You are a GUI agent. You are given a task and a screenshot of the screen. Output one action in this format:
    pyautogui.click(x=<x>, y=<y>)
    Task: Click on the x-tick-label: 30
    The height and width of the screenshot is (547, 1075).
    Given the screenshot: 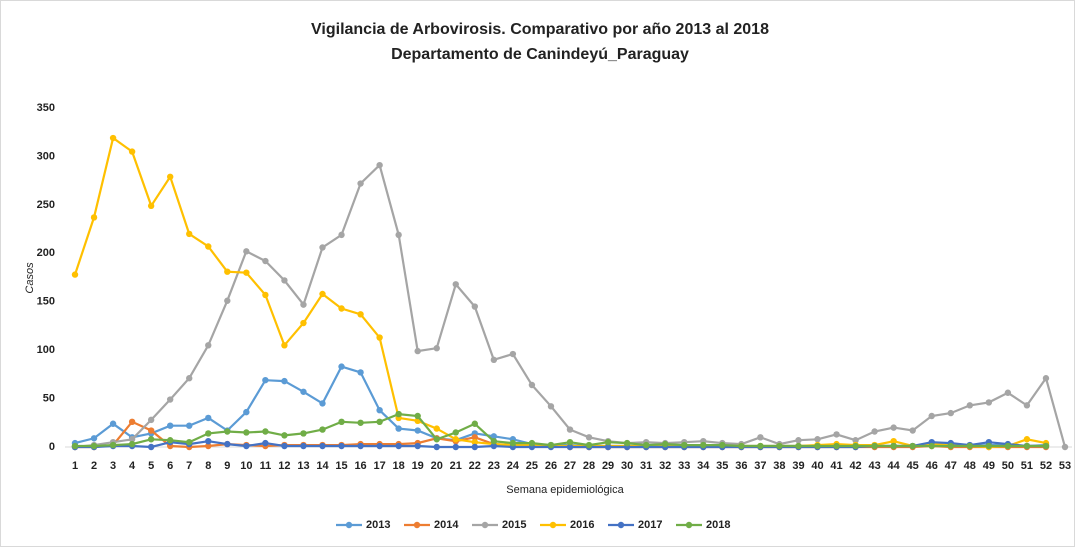 What is the action you would take?
    pyautogui.click(x=627, y=466)
    